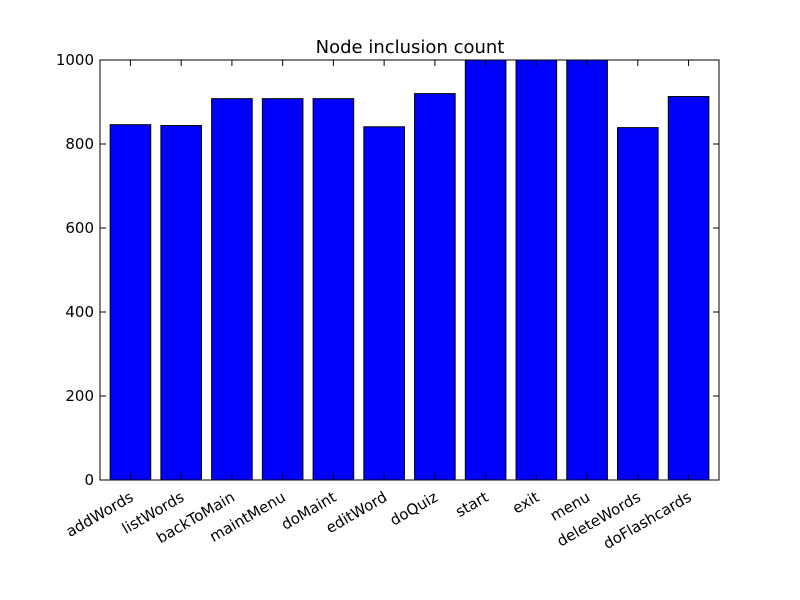 This screenshot has height=600, width=800. Describe the element at coordinates (79, 312) in the screenshot. I see `y-tick-label: 400` at that location.